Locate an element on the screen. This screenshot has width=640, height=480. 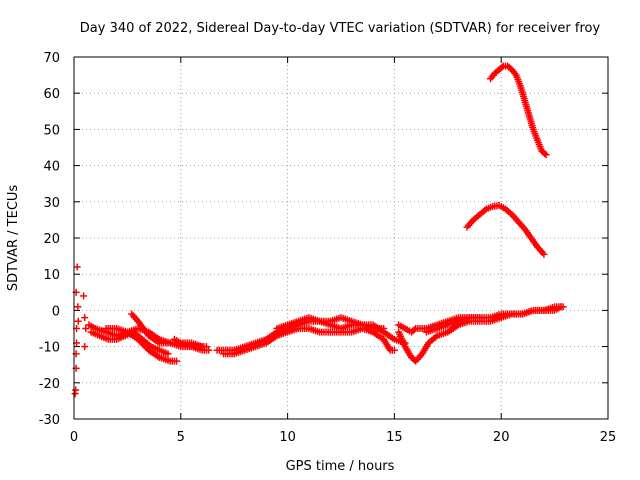
y-tick-label: -10 is located at coordinates (49, 348).